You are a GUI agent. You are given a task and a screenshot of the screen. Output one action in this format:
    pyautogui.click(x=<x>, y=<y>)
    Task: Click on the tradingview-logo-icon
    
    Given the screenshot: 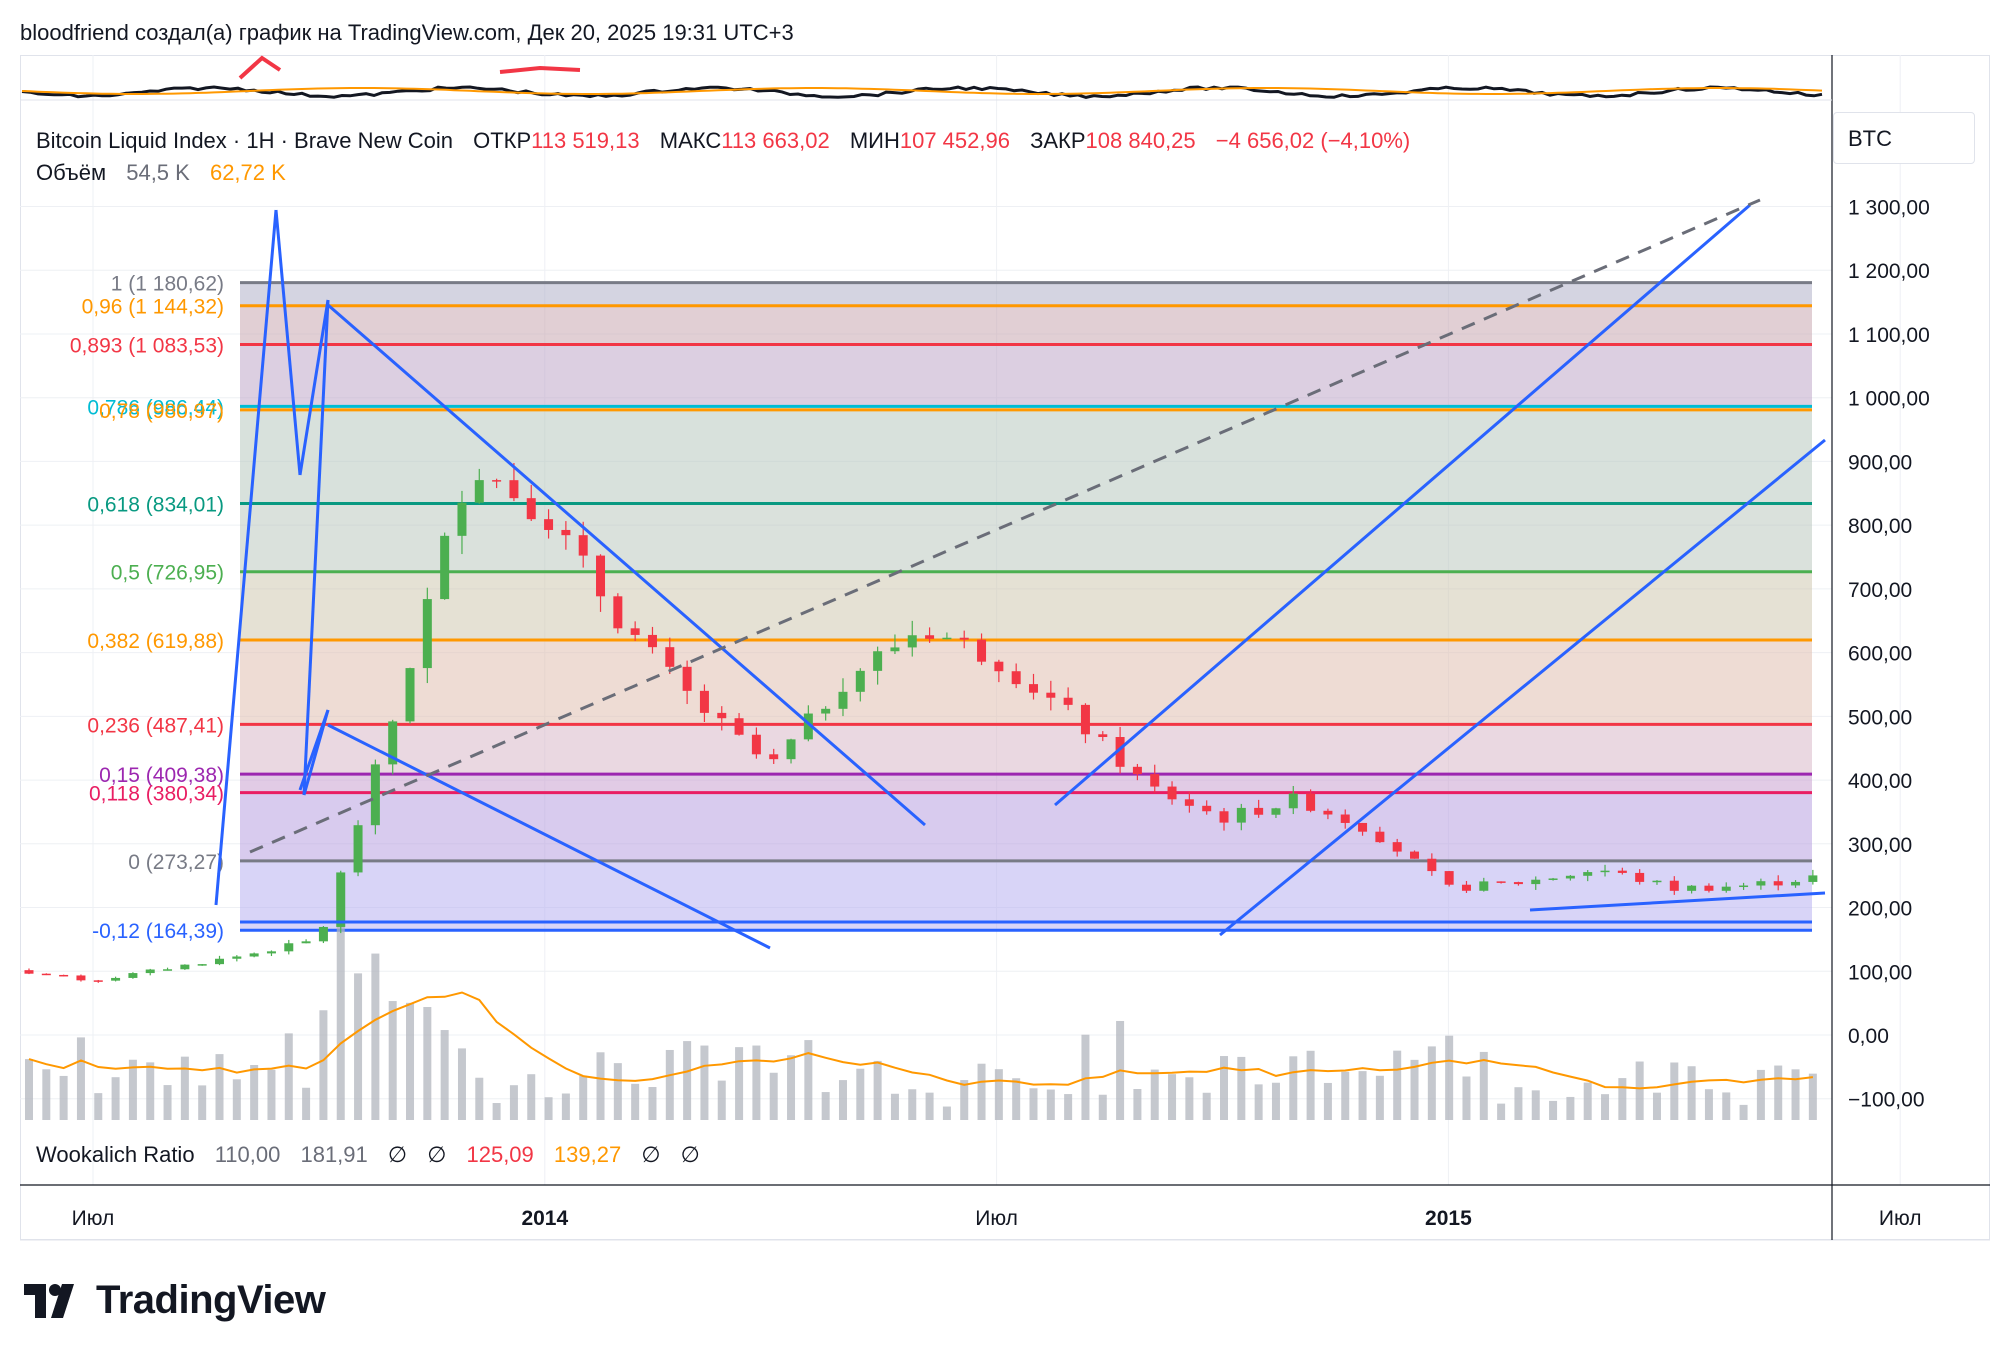 What is the action you would take?
    pyautogui.click(x=49, y=1300)
    